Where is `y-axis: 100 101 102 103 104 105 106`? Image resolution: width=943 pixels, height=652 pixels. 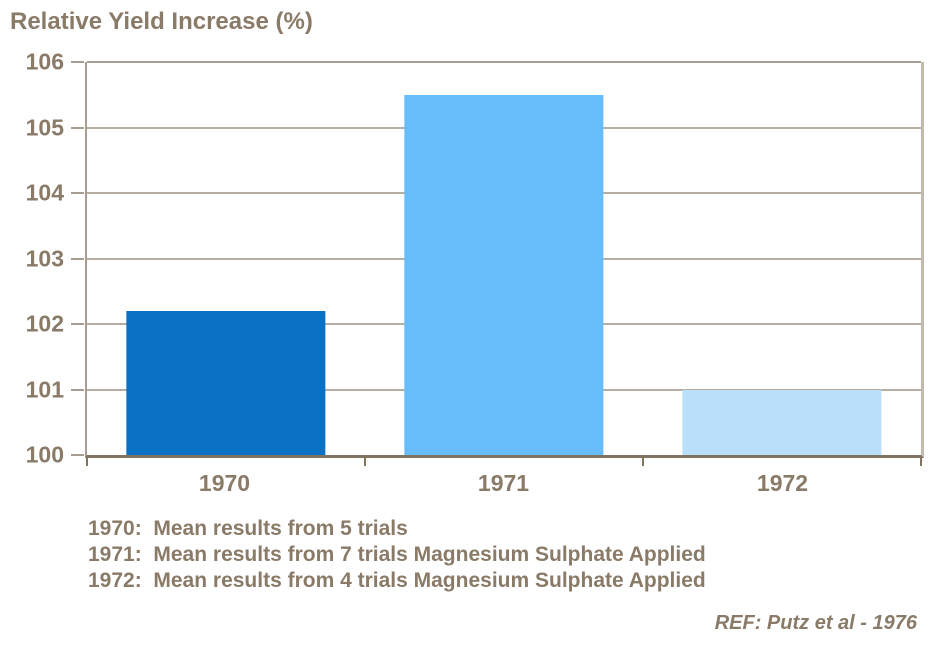
y-axis: 100 101 102 103 104 105 106 is located at coordinates (42, 258).